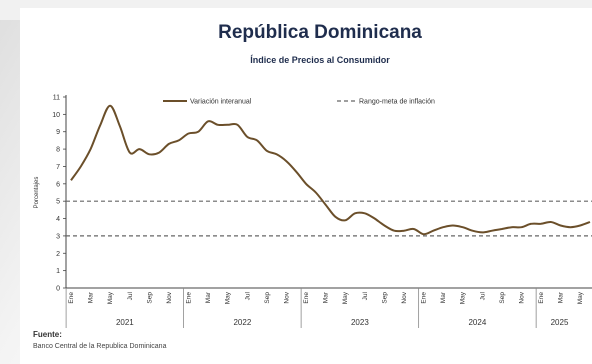 Image resolution: width=592 pixels, height=364 pixels. I want to click on x-tick-label-52: May, so click(580, 297).